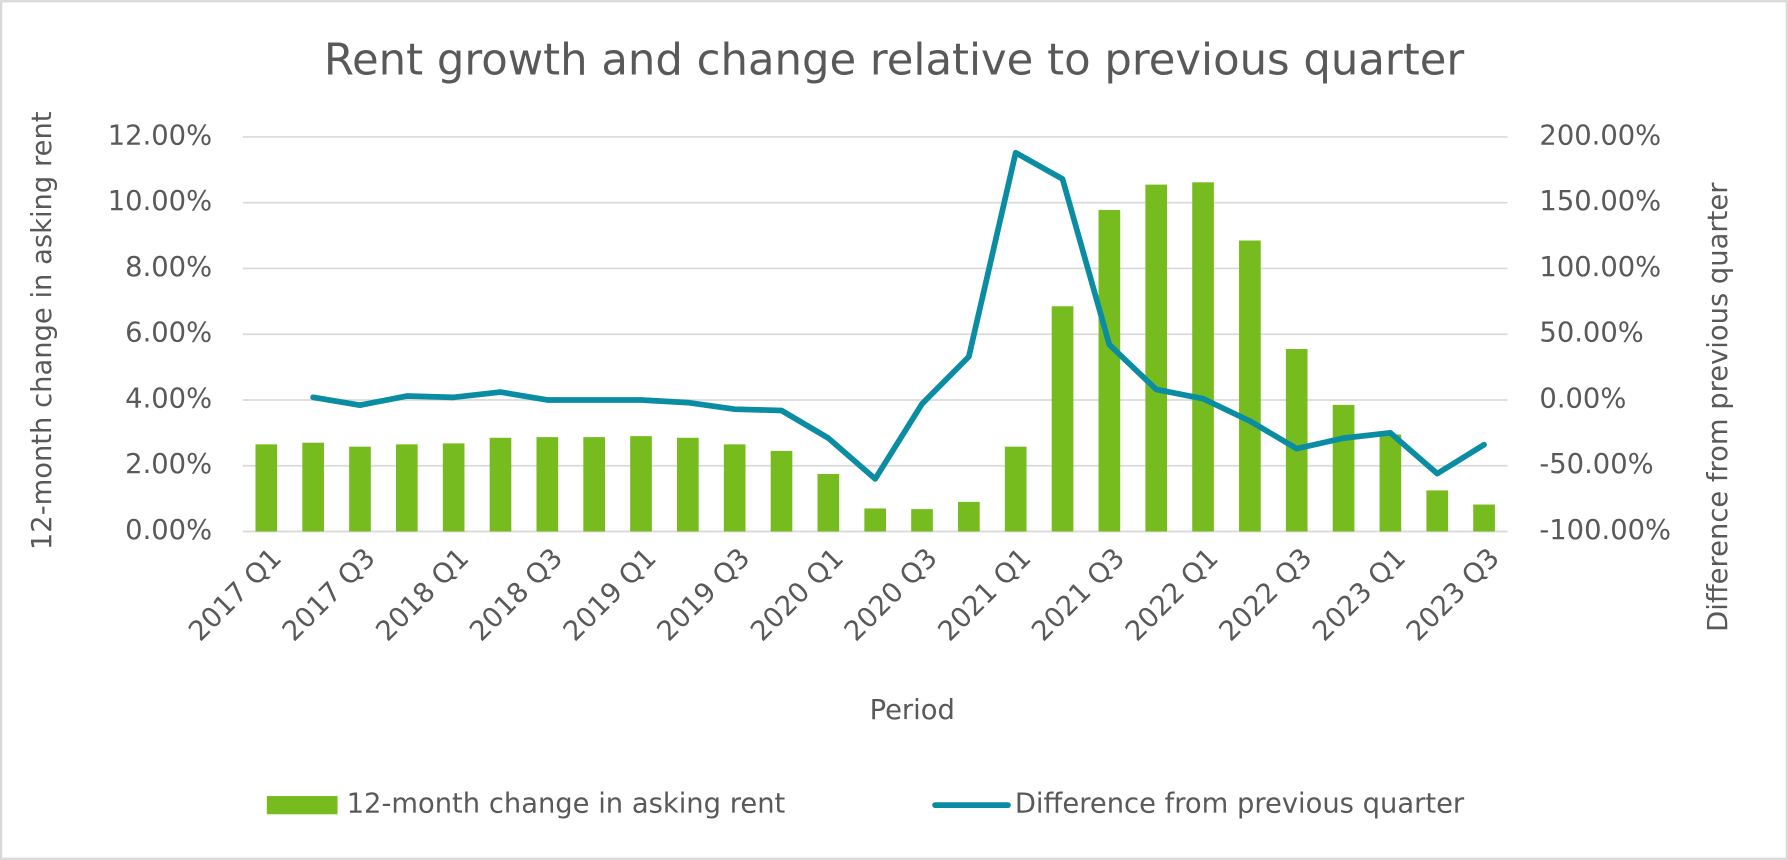  What do you see at coordinates (1600, 135) in the screenshot?
I see `y2-tick-label: 200.00%` at bounding box center [1600, 135].